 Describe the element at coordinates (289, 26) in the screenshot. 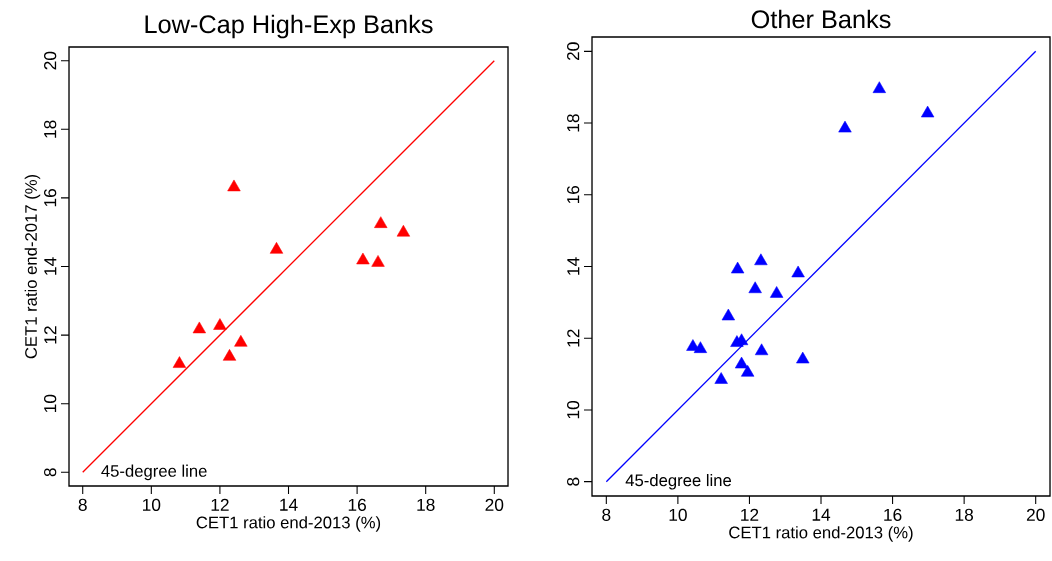

I see `chart-title: Low-Cap High-Exp Banks` at that location.